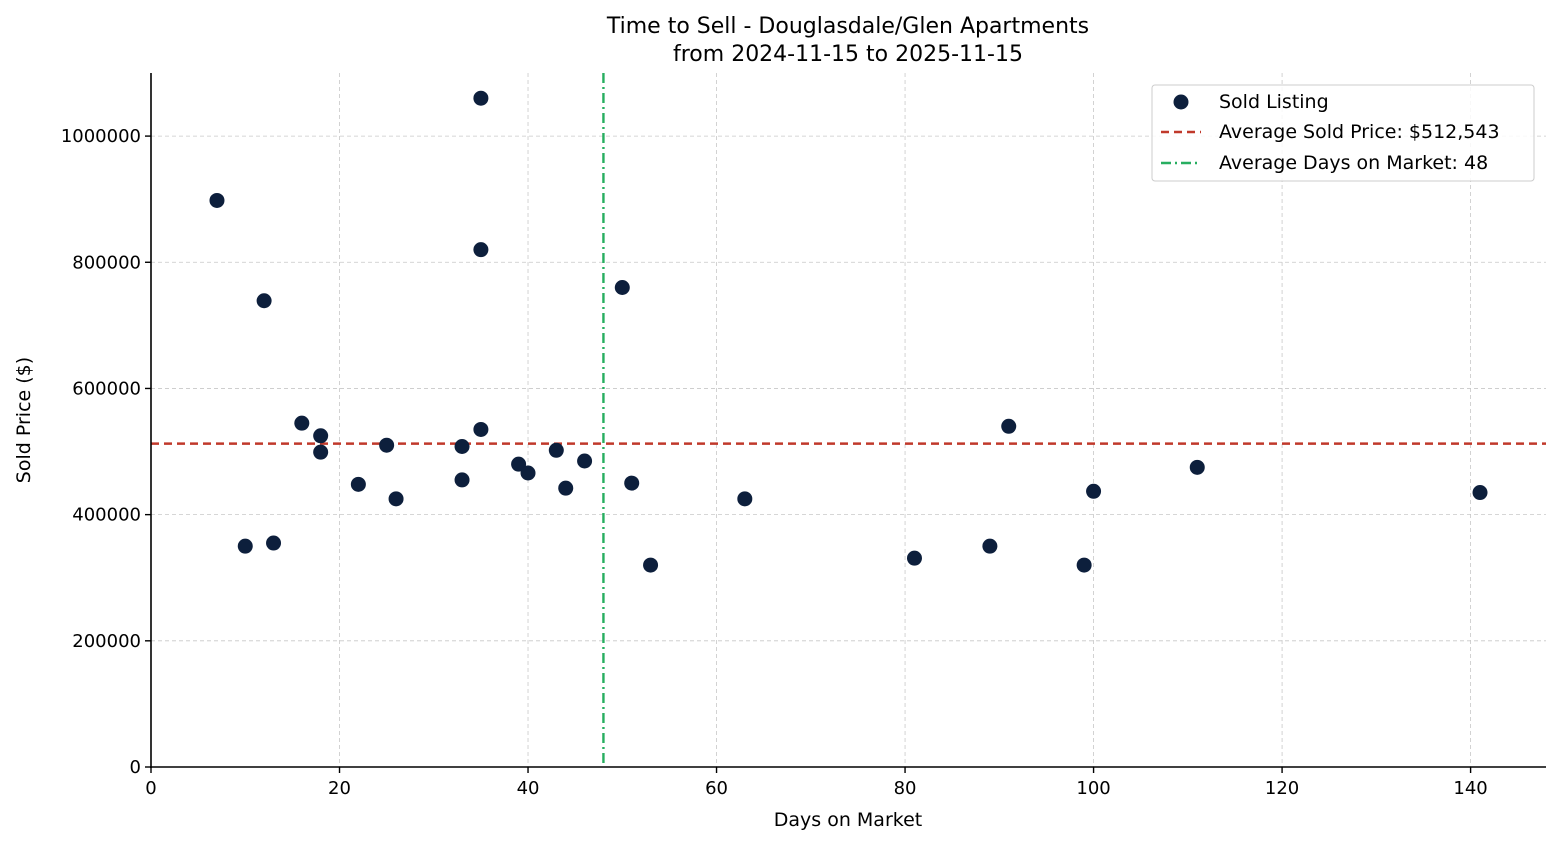 This screenshot has width=1560, height=845. What do you see at coordinates (106, 452) in the screenshot?
I see `y-ticks: 0 200000 400000 600000 800000 1000000` at bounding box center [106, 452].